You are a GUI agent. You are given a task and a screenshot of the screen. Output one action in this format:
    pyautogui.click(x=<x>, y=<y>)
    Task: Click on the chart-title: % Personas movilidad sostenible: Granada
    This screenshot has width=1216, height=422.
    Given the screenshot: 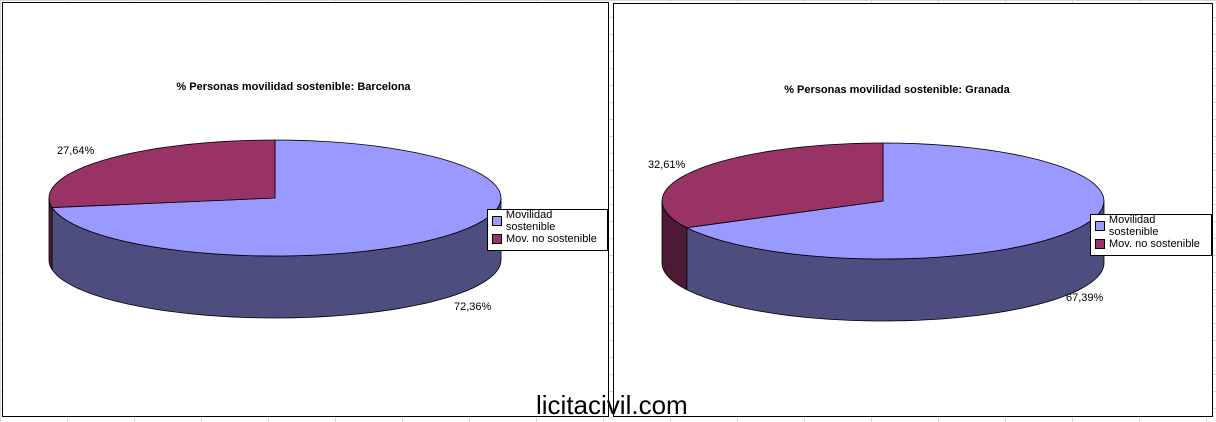 What is the action you would take?
    pyautogui.click(x=897, y=90)
    